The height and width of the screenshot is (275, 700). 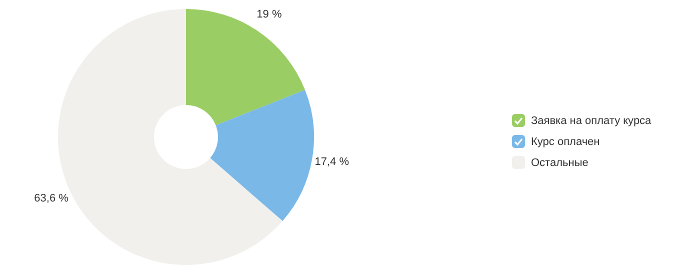 What do you see at coordinates (565, 142) in the screenshot?
I see `legend-label: Курс оплачен` at bounding box center [565, 142].